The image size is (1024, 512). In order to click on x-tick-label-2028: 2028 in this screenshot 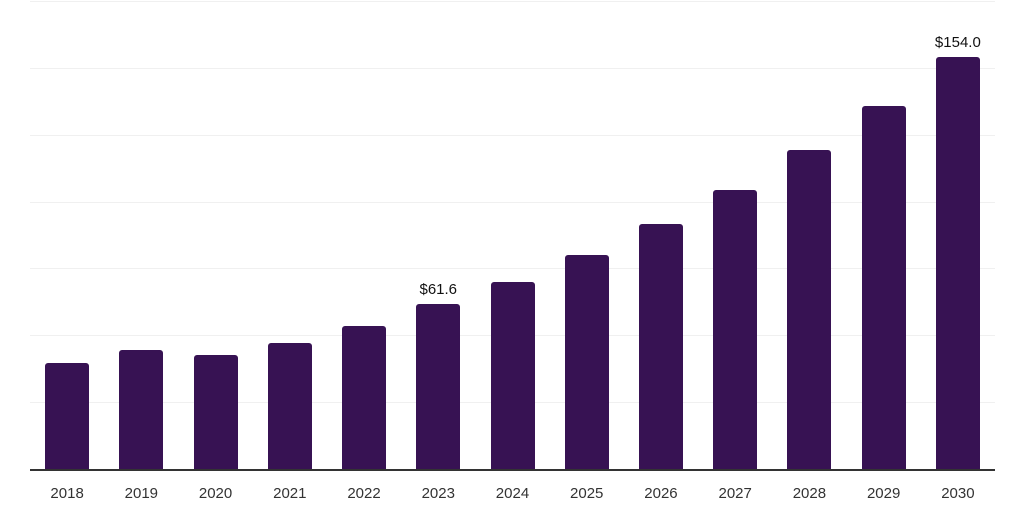, I will do `click(809, 493)`.